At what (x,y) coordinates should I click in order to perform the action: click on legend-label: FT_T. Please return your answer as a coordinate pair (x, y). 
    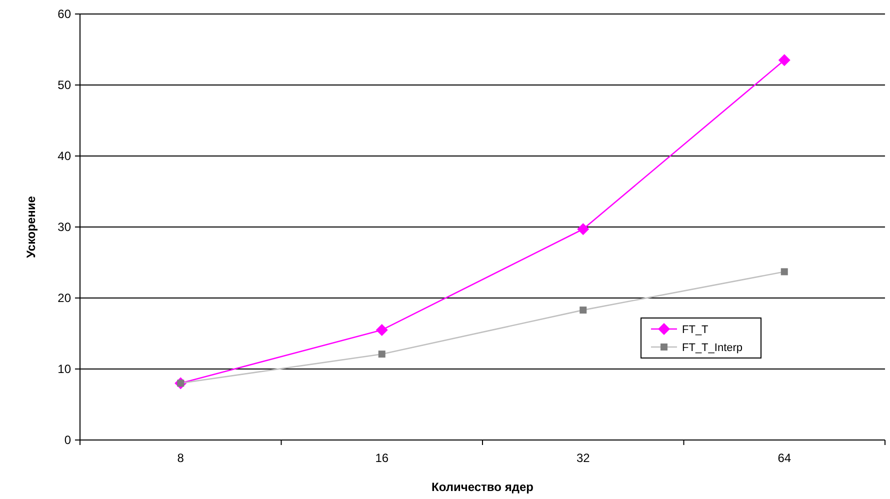
    Looking at the image, I should click on (695, 330).